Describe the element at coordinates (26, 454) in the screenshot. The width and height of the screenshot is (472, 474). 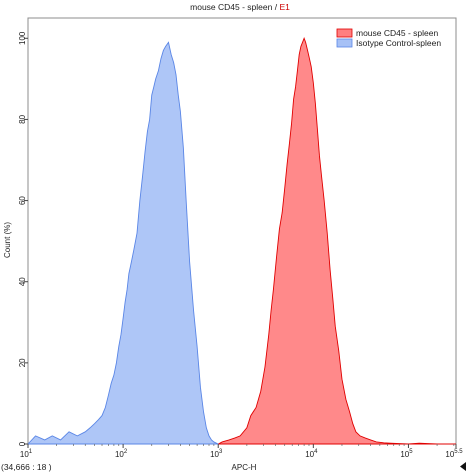
I see `x-tick-label-0: 10¹` at that location.